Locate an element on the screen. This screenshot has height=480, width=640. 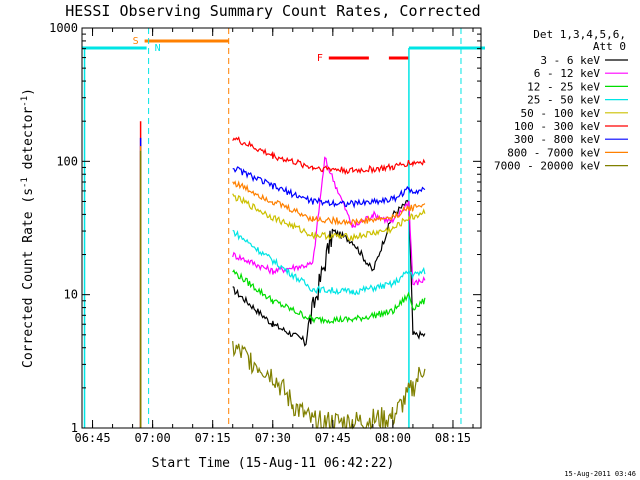
y-axis-label-part-3: ) is located at coordinates (28, 92).